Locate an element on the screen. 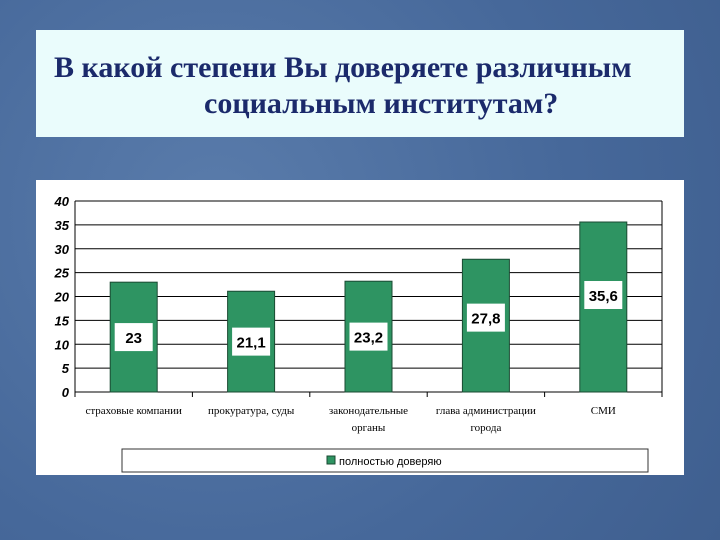  title-line-2: социальным институтам? is located at coordinates (381, 103).